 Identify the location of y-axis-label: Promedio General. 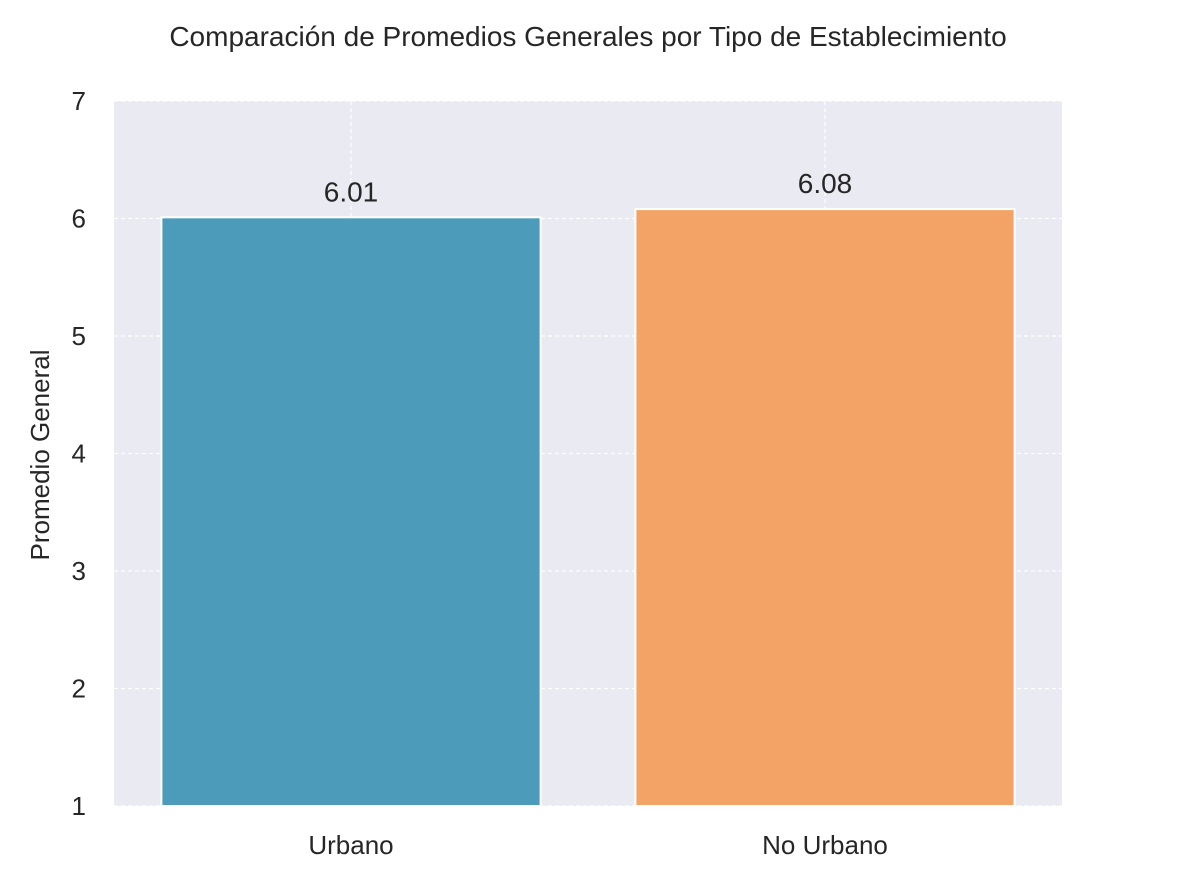
(40, 455).